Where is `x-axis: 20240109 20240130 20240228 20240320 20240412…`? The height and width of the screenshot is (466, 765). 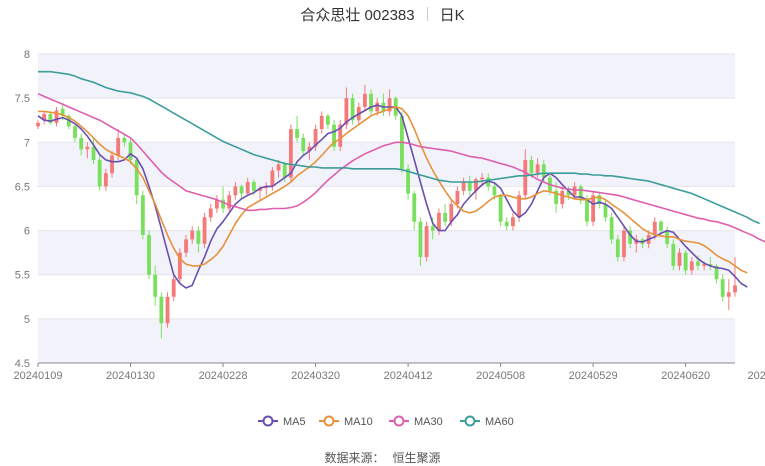
x-axis: 20240109 20240130 20240228 20240320 20240412… is located at coordinates (389, 372).